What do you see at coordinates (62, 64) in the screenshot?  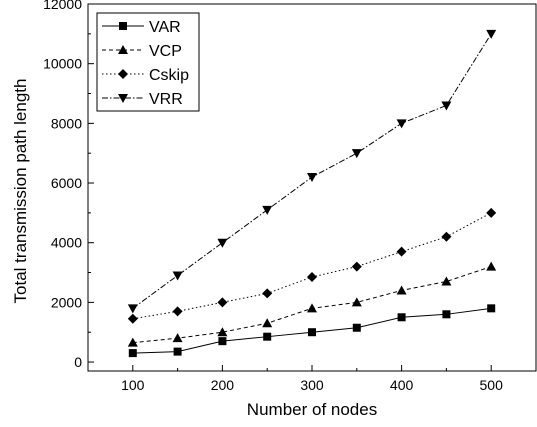 I see `y-tick-label: 10000` at bounding box center [62, 64].